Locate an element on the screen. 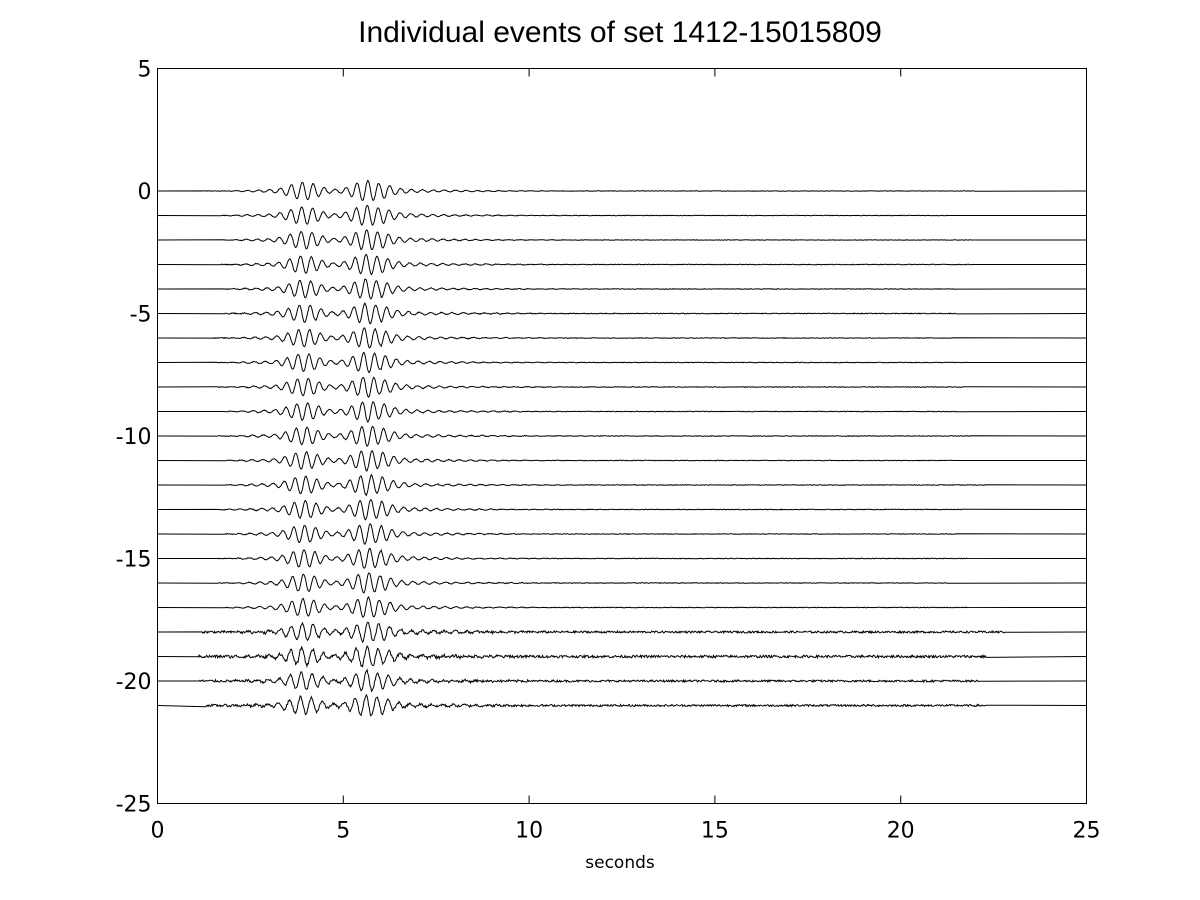  y-tick-label: -25 is located at coordinates (134, 805).